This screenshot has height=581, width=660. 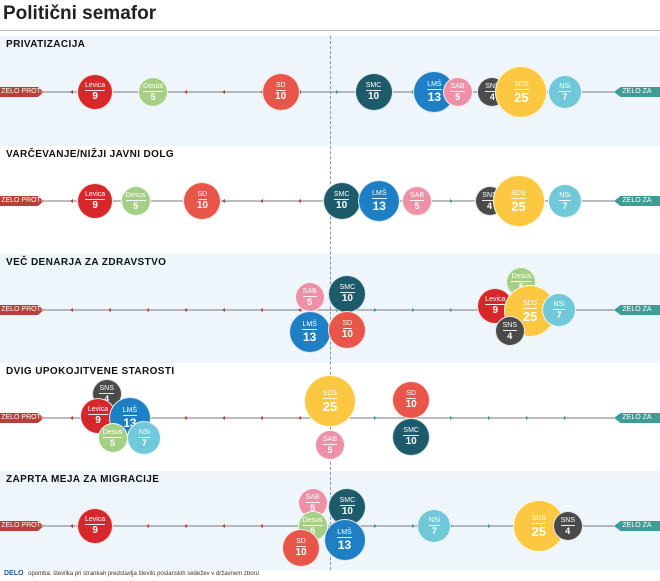 What do you see at coordinates (80, 13) in the screenshot?
I see `page-title: Politični semafor` at bounding box center [80, 13].